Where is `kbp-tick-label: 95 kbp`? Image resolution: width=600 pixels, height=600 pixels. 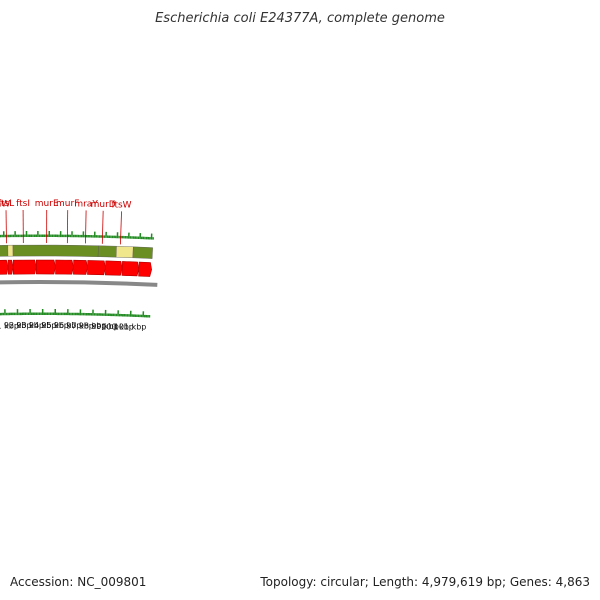 kbp-tick-label: 95 kbp is located at coordinates (55, 325).